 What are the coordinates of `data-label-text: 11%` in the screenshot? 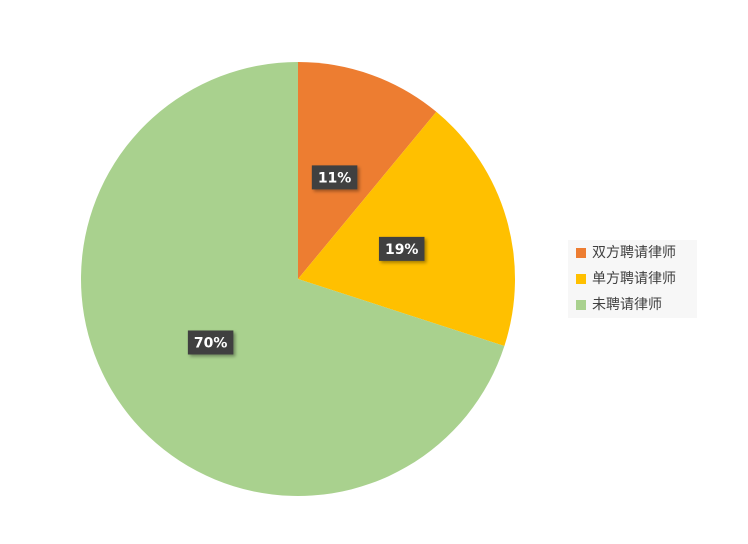 It's located at (335, 178).